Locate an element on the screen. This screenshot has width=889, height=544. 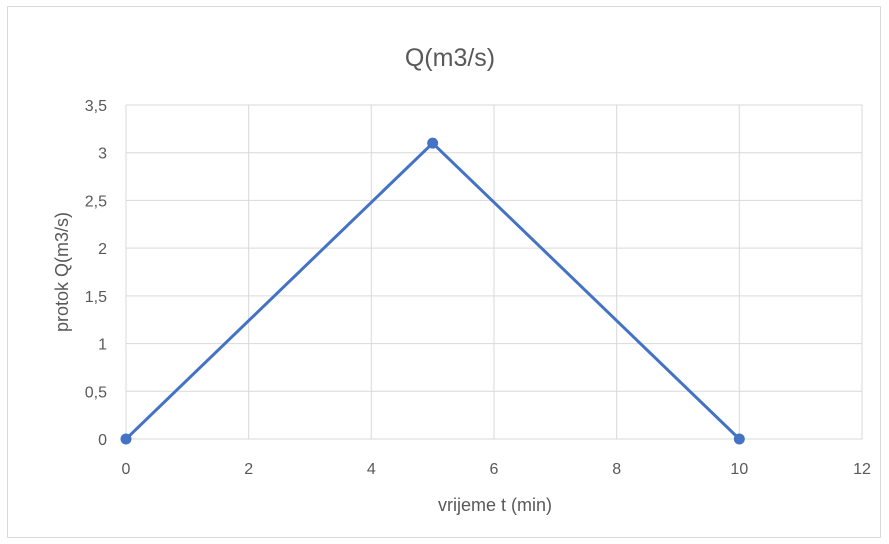
x-tick-label: 6 is located at coordinates (494, 469).